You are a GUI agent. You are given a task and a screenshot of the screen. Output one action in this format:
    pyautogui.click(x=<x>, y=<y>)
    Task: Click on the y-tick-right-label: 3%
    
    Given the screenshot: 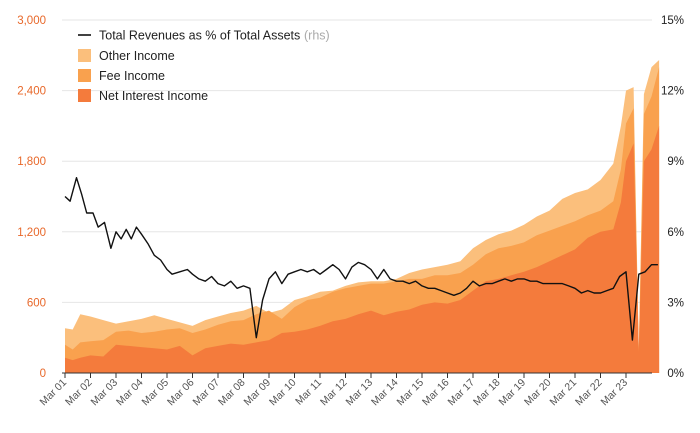 What is the action you would take?
    pyautogui.click(x=675, y=303)
    